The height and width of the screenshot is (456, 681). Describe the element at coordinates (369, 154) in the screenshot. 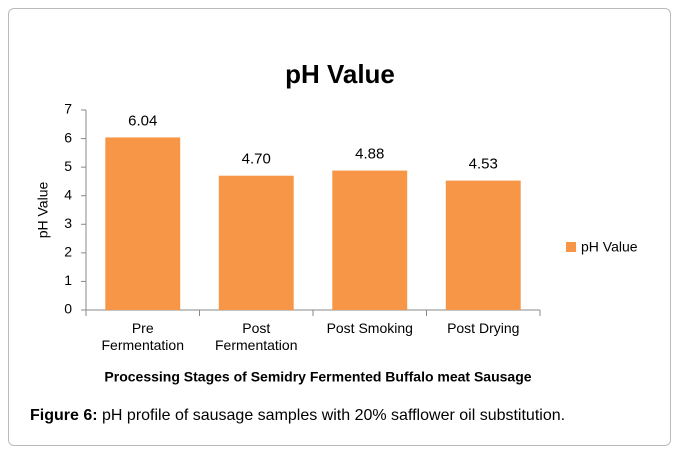

I see `data-label: 4.88` at that location.